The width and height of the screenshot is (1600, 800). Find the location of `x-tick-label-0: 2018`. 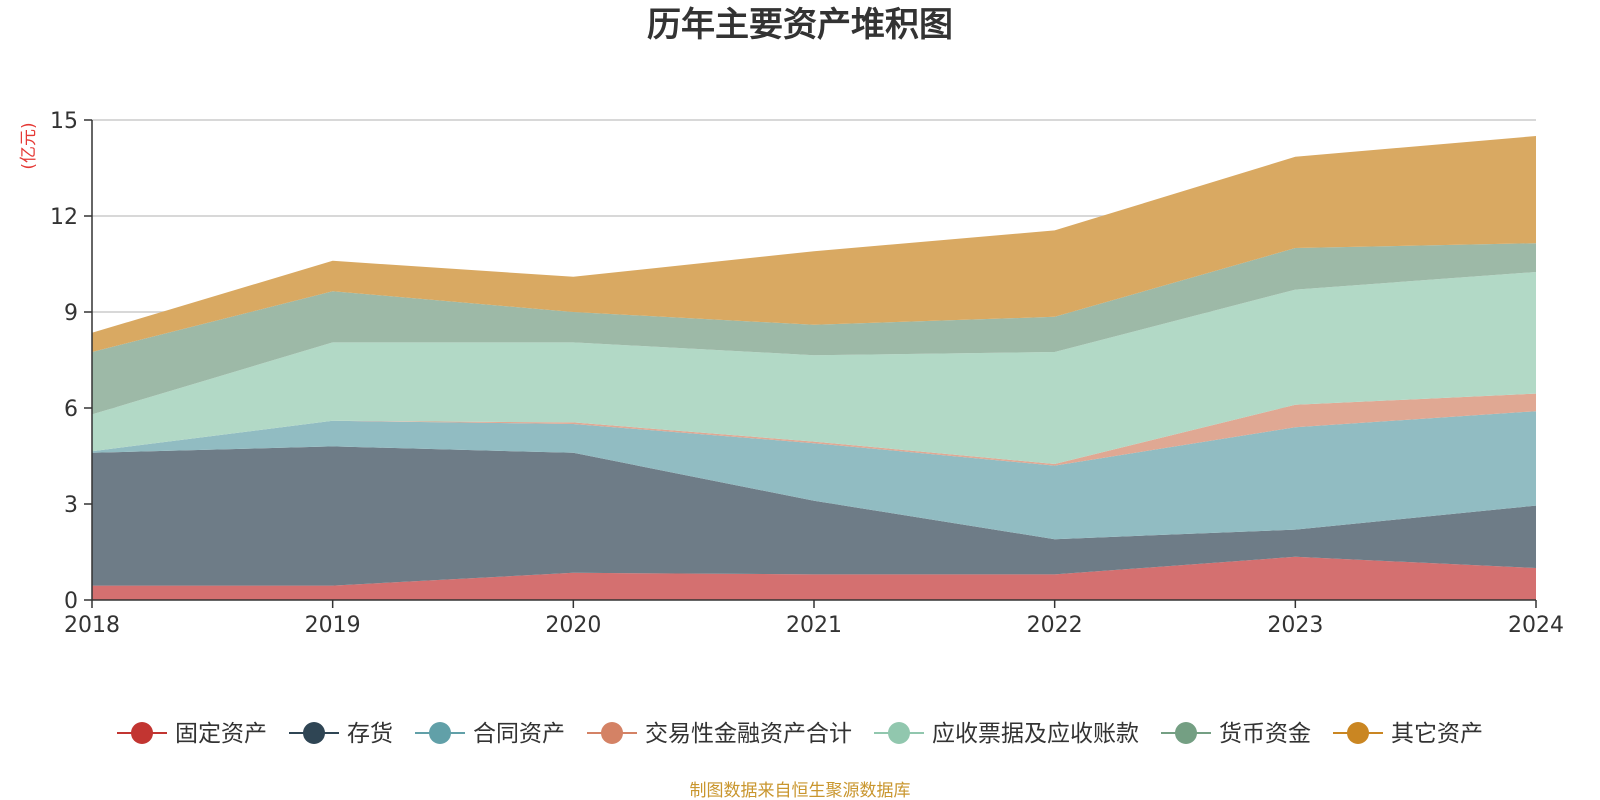

x-tick-label-0: 2018 is located at coordinates (92, 625).